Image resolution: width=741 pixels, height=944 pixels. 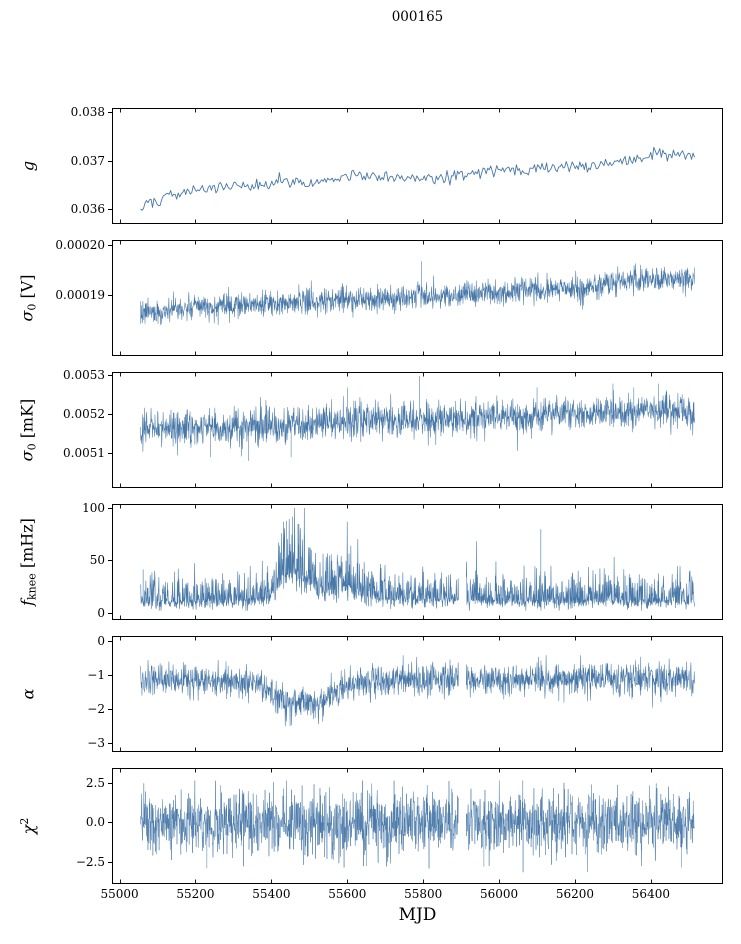 I want to click on plot-canvas-alpha, so click(x=417, y=694).